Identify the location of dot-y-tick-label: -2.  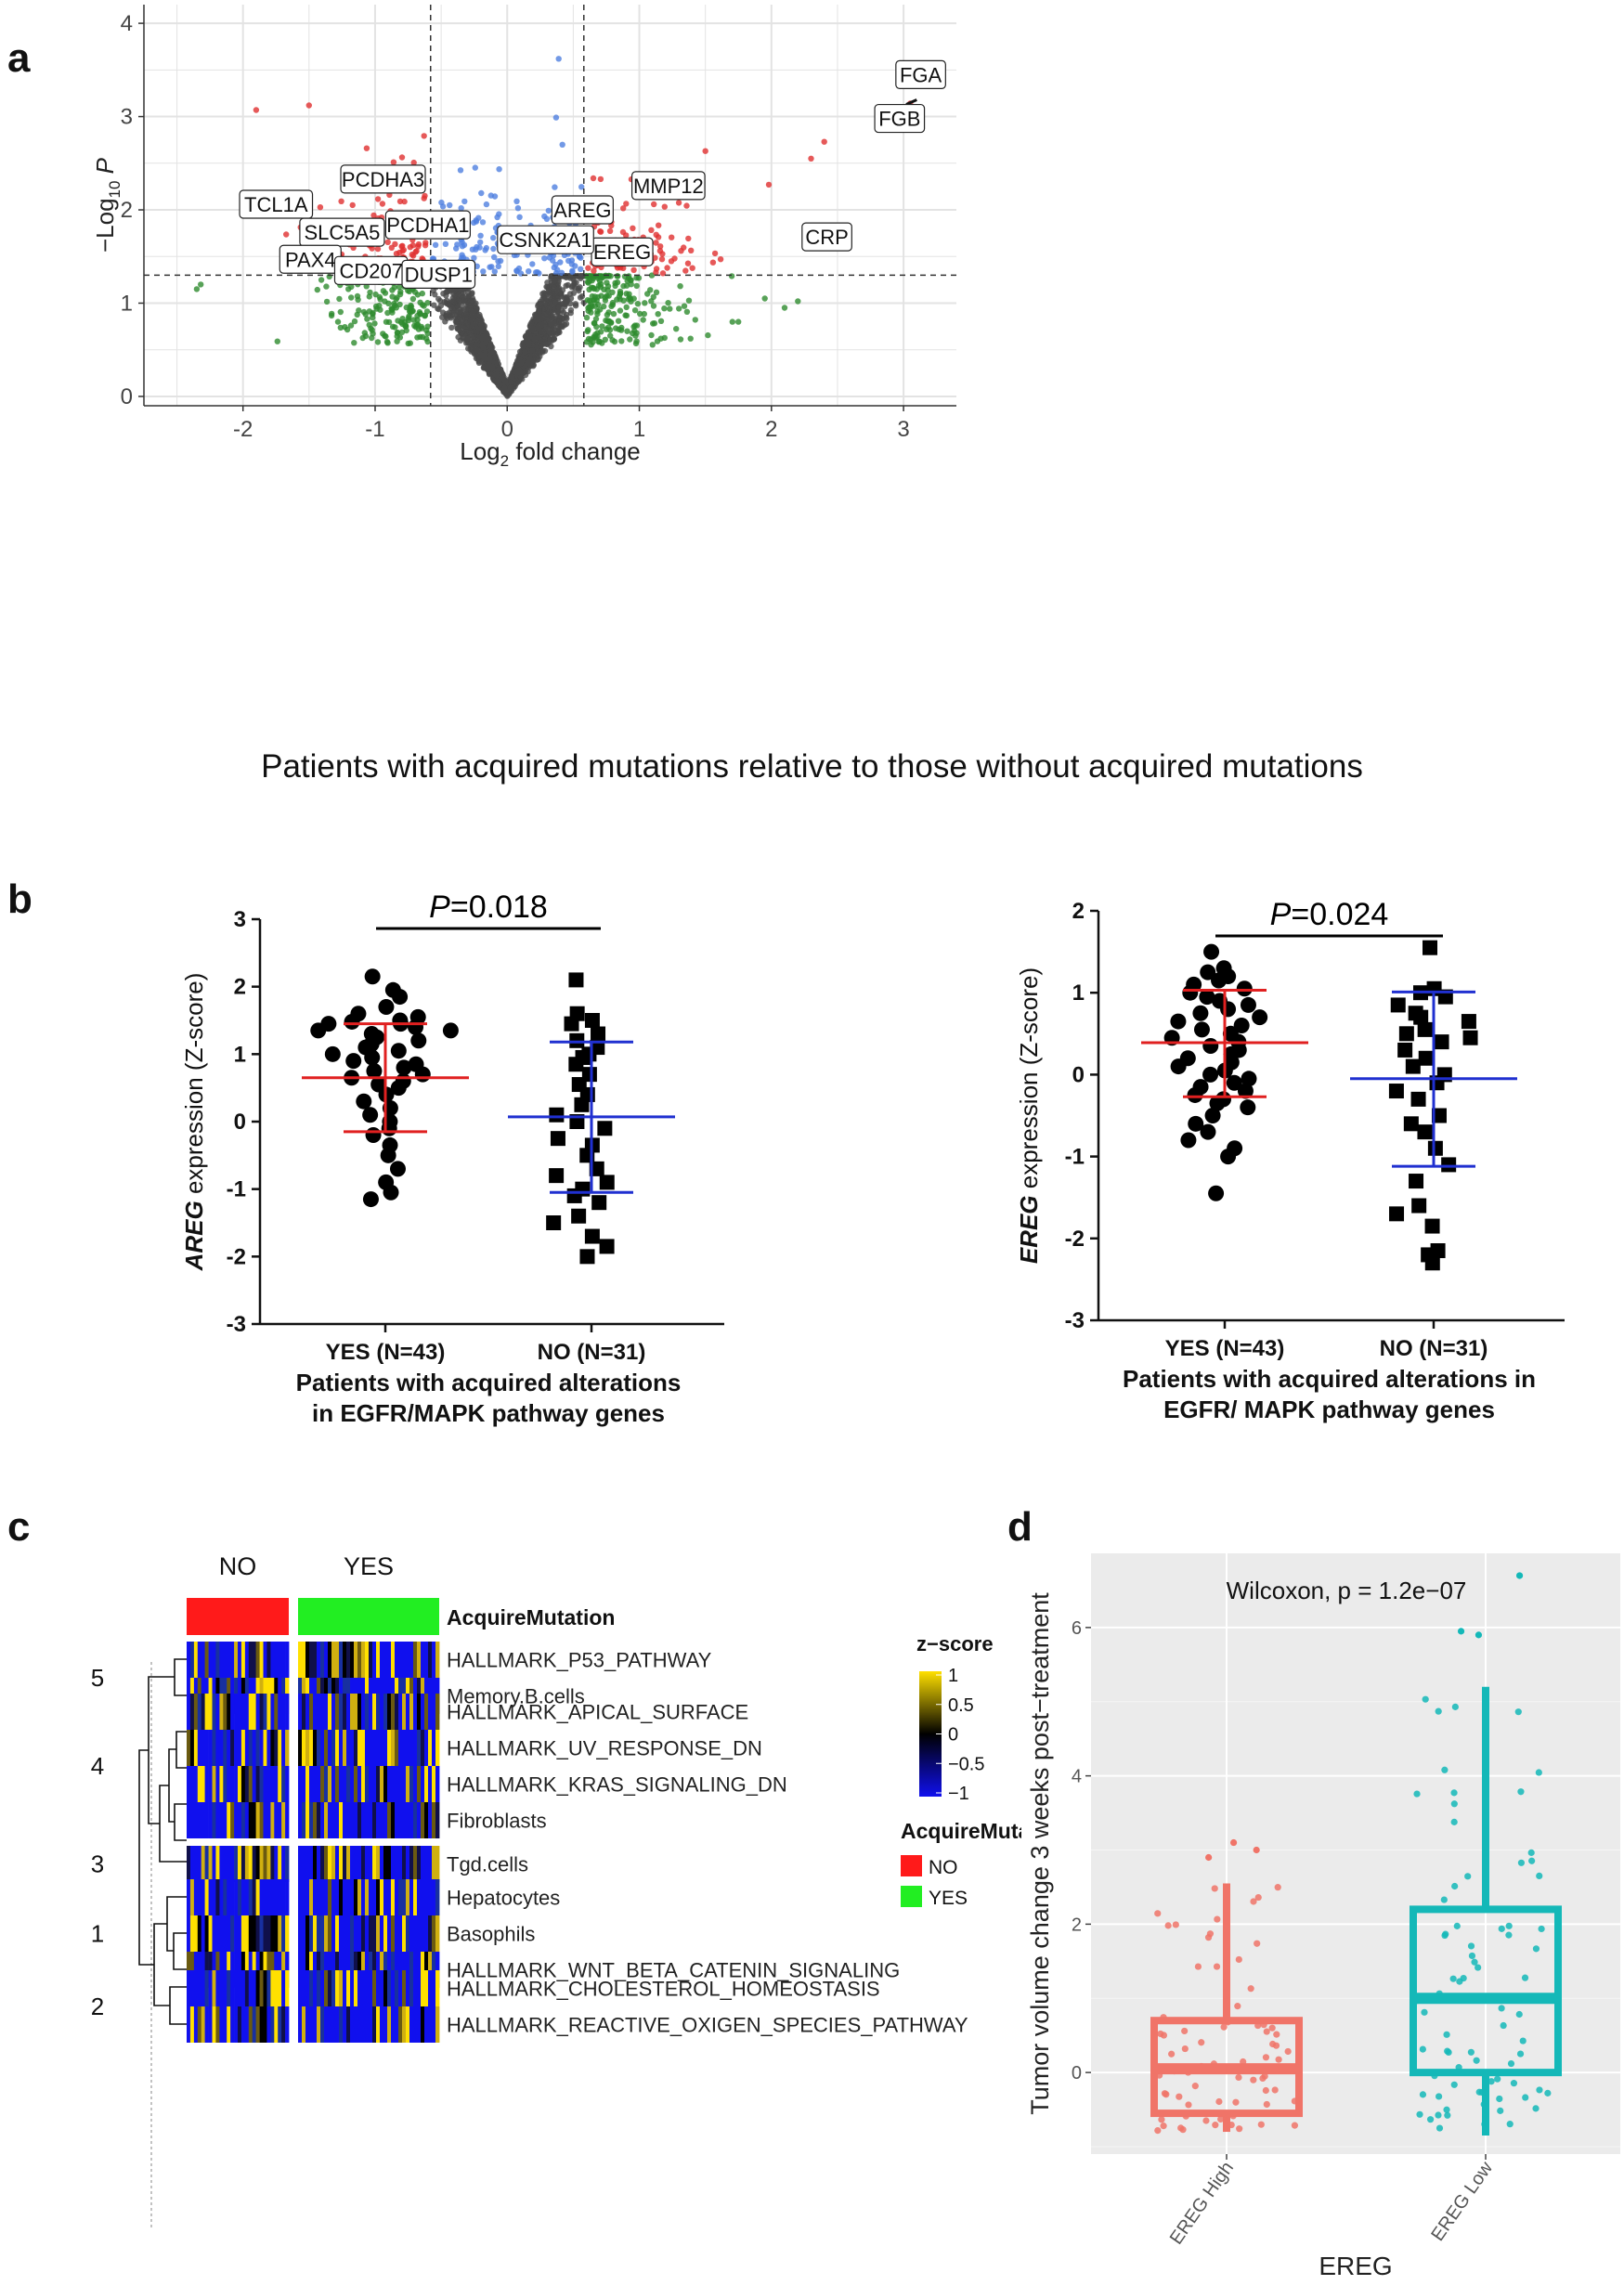
(1075, 1239).